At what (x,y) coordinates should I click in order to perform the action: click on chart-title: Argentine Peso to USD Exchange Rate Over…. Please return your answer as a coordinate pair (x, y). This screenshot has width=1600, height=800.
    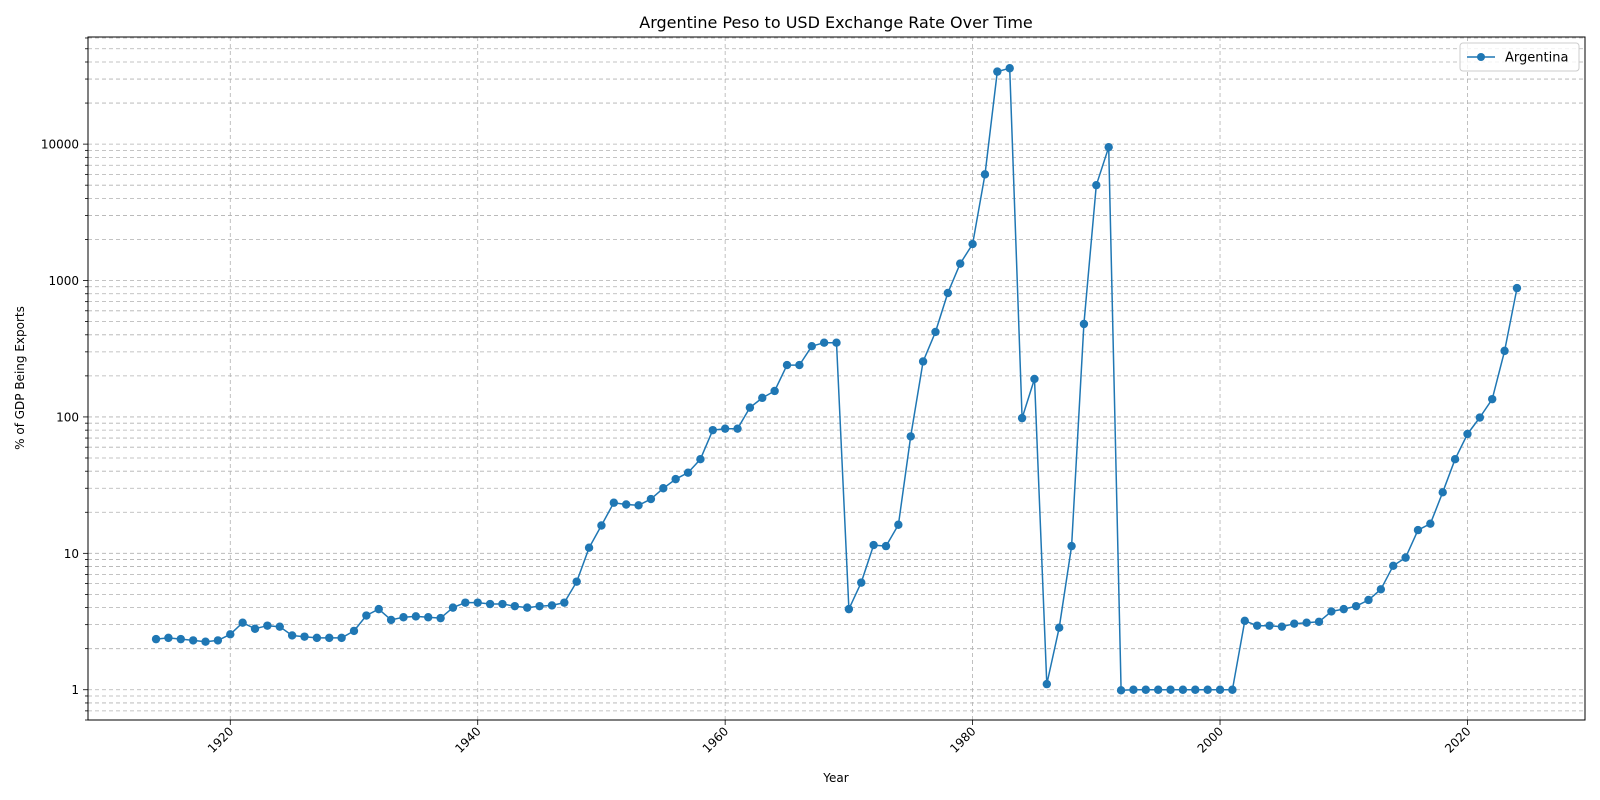
    Looking at the image, I should click on (836, 22).